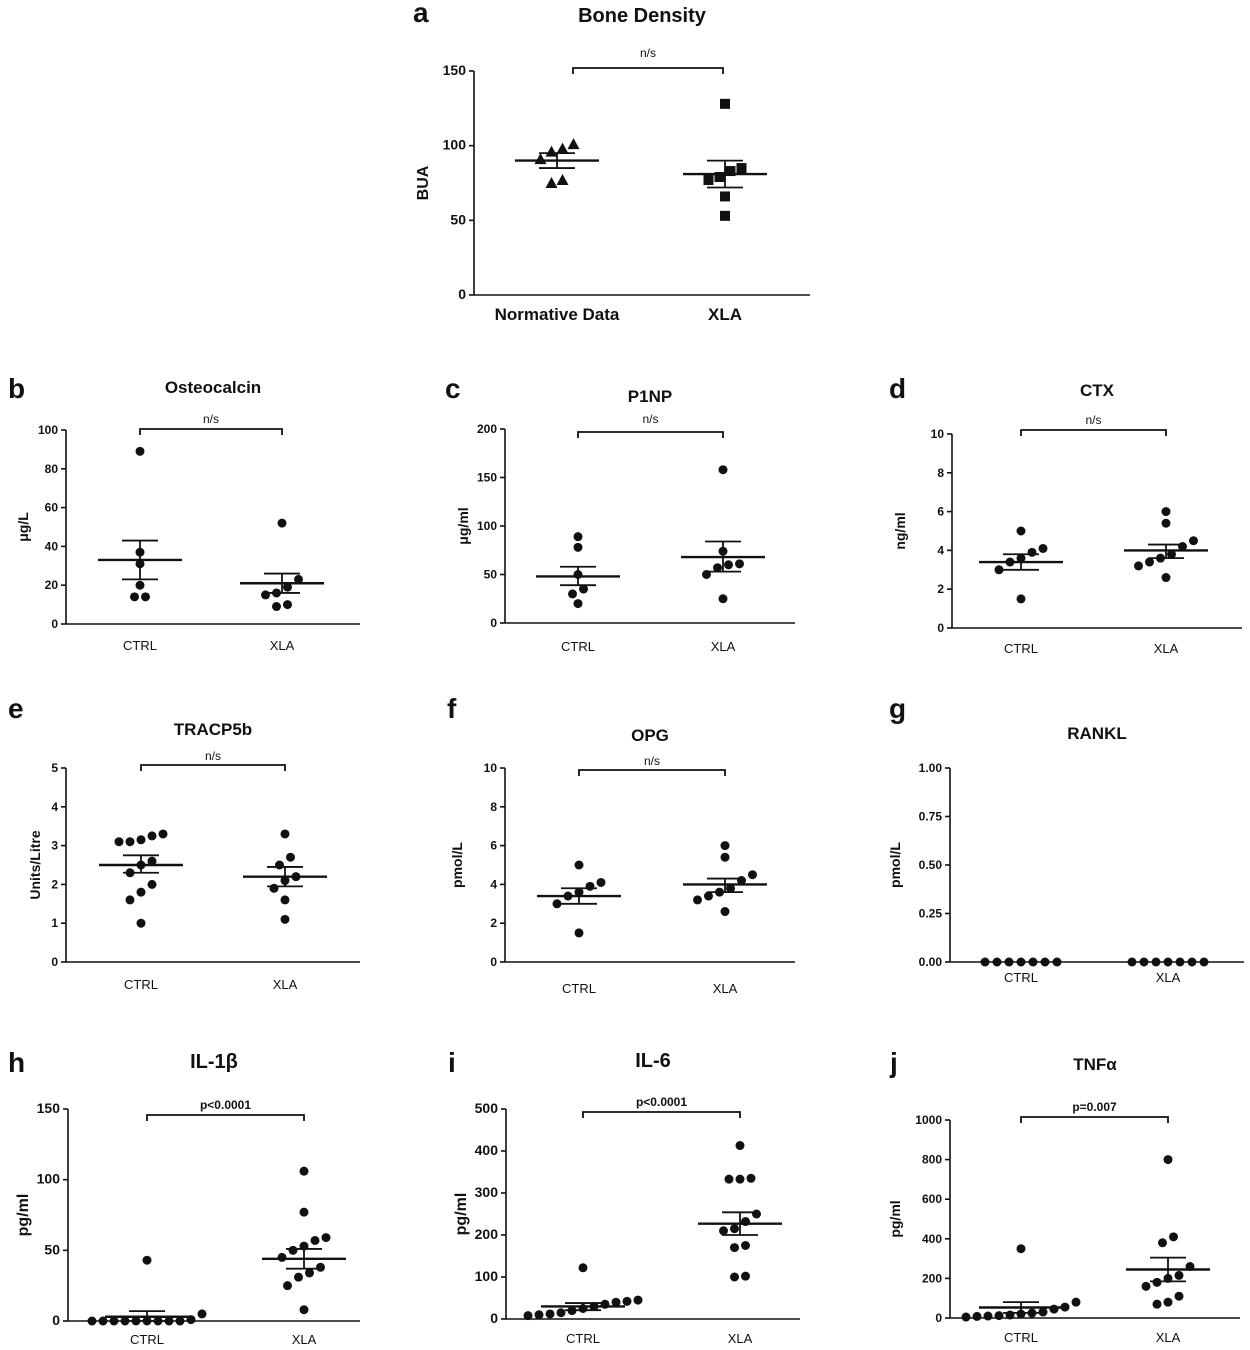 The image size is (1250, 1350). I want to click on chart-title: TNFα, so click(1095, 1064).